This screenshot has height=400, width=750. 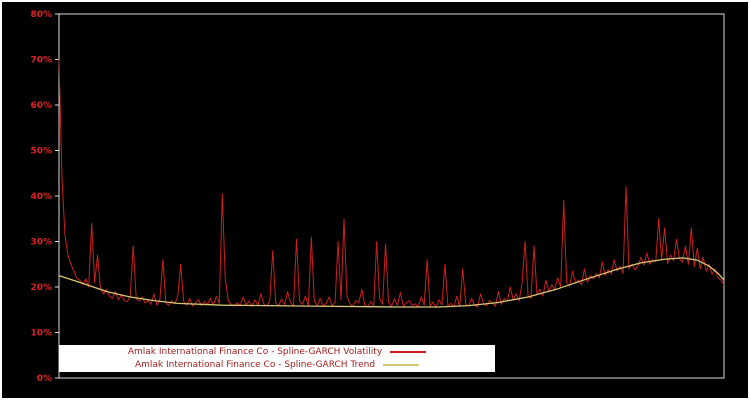 What do you see at coordinates (41, 106) in the screenshot?
I see `y-tick-label: 60%` at bounding box center [41, 106].